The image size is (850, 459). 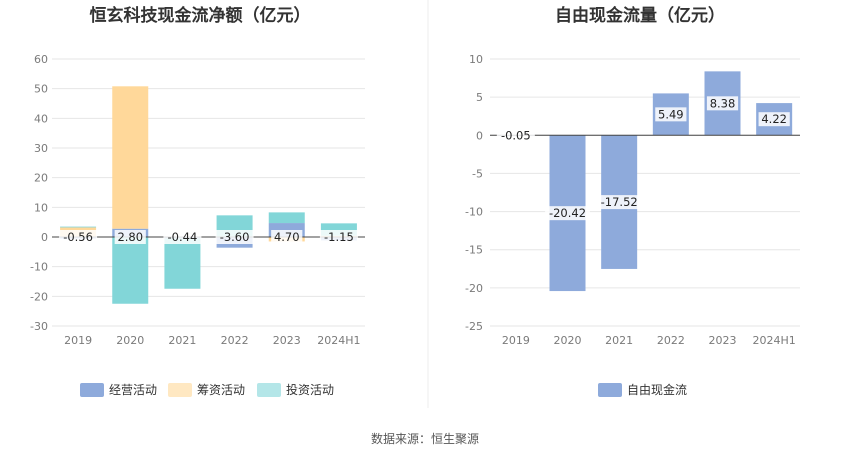 I want to click on y-tick-label: 50, so click(x=41, y=89).